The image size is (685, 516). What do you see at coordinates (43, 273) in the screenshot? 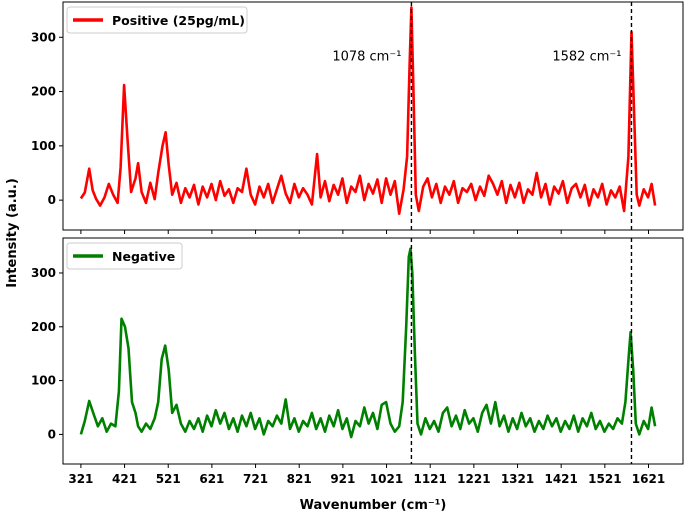
I see `y-tick-label-negative: 300` at bounding box center [43, 273].